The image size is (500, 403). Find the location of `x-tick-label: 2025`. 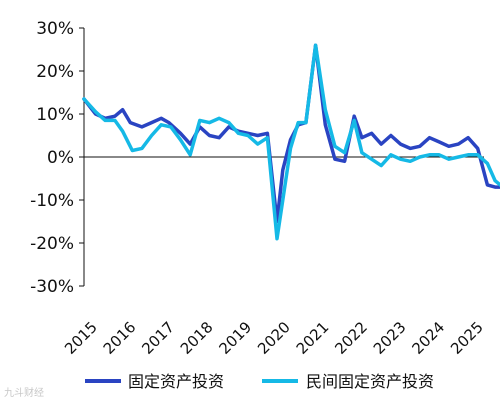

x-tick-label: 2025 is located at coordinates (467, 338).